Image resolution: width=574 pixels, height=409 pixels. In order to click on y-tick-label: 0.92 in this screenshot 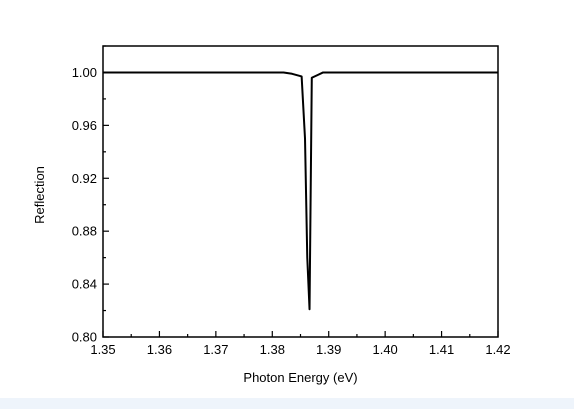, I will do `click(84, 178)`.